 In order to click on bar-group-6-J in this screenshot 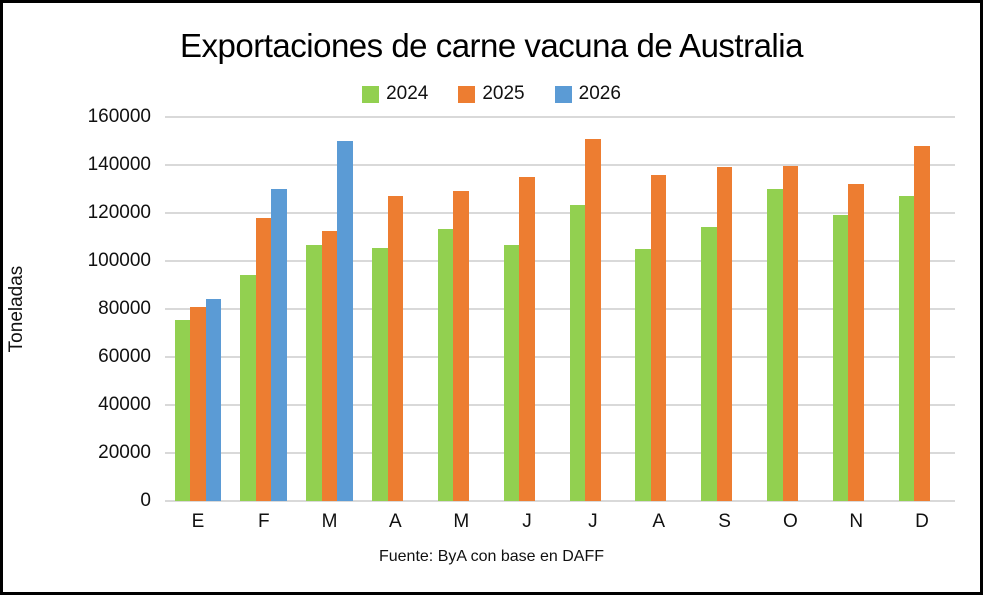, I will do `click(527, 309)`.